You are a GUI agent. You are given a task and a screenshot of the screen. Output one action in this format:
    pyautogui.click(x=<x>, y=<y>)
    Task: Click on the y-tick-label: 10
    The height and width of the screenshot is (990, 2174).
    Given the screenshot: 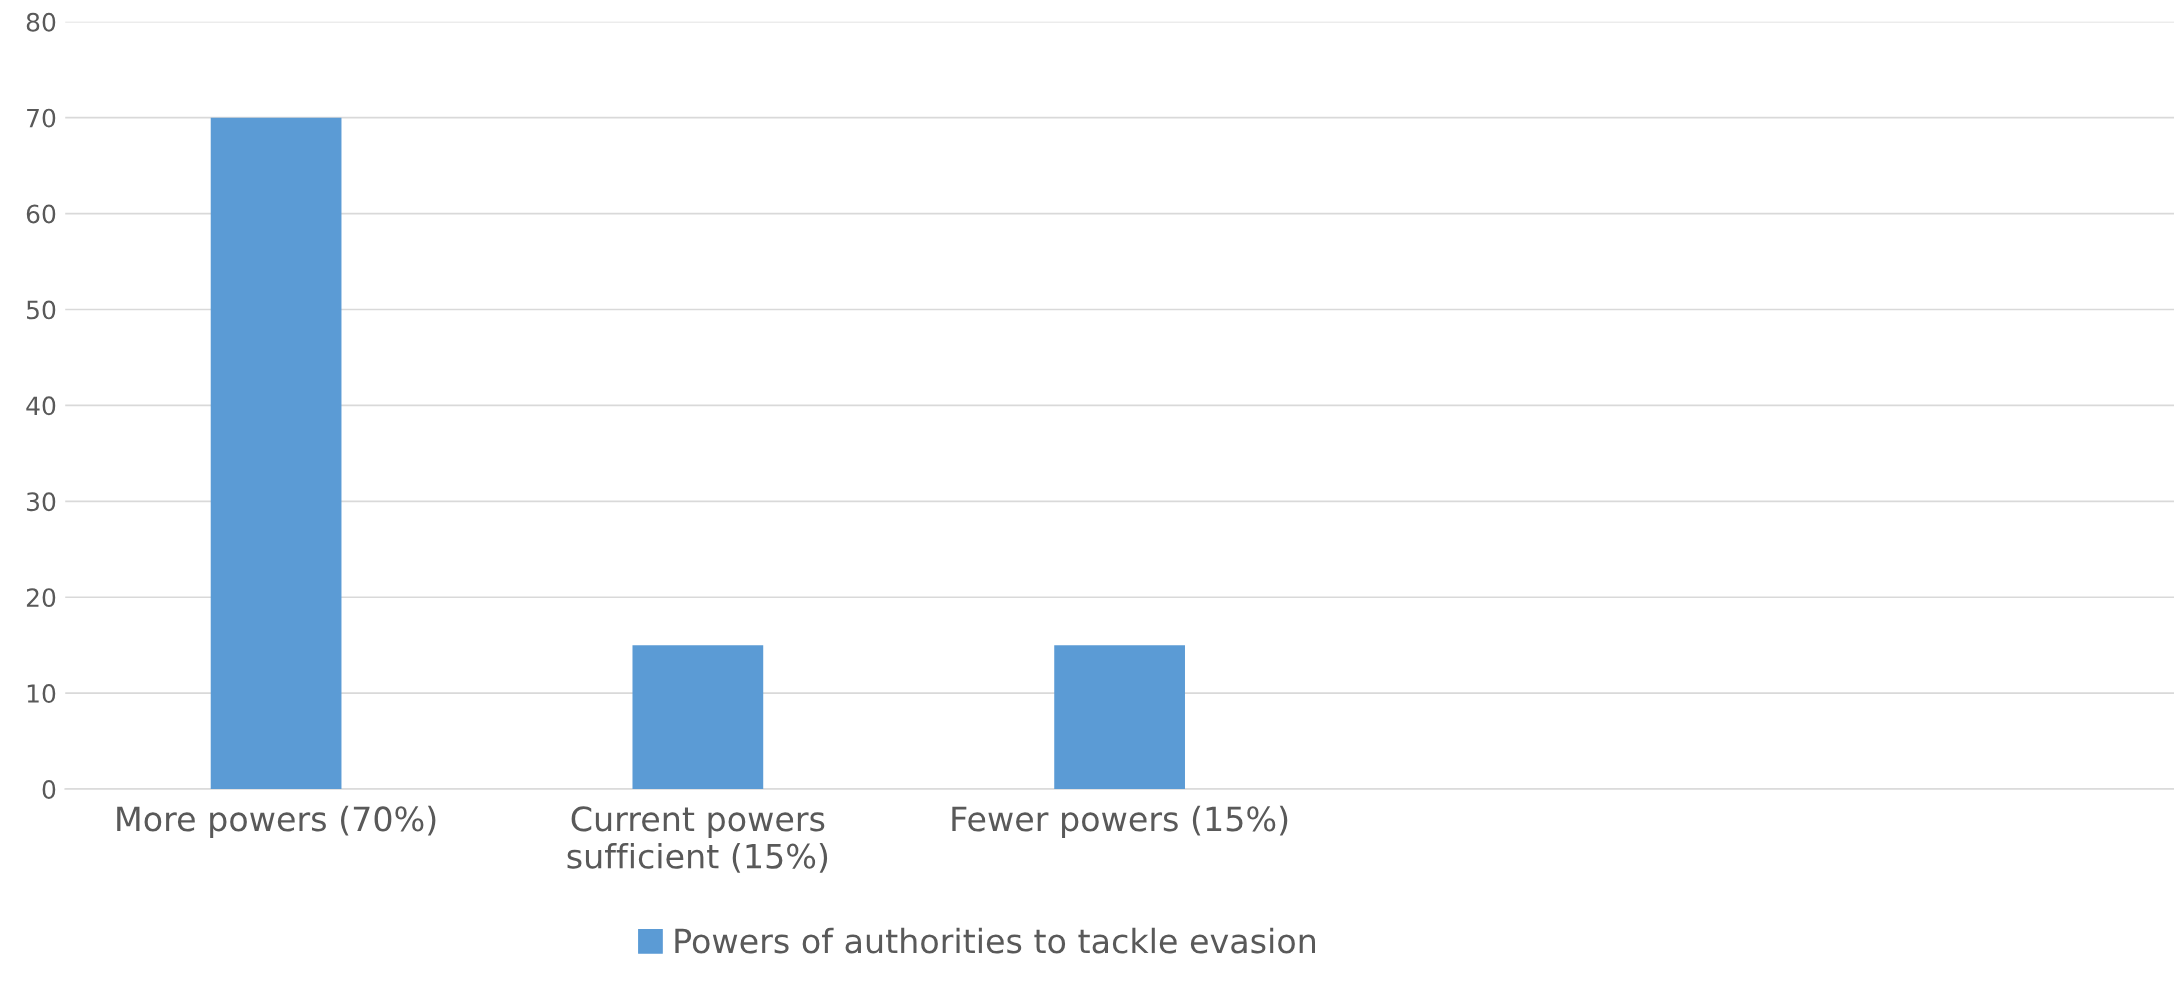 What is the action you would take?
    pyautogui.click(x=41, y=693)
    